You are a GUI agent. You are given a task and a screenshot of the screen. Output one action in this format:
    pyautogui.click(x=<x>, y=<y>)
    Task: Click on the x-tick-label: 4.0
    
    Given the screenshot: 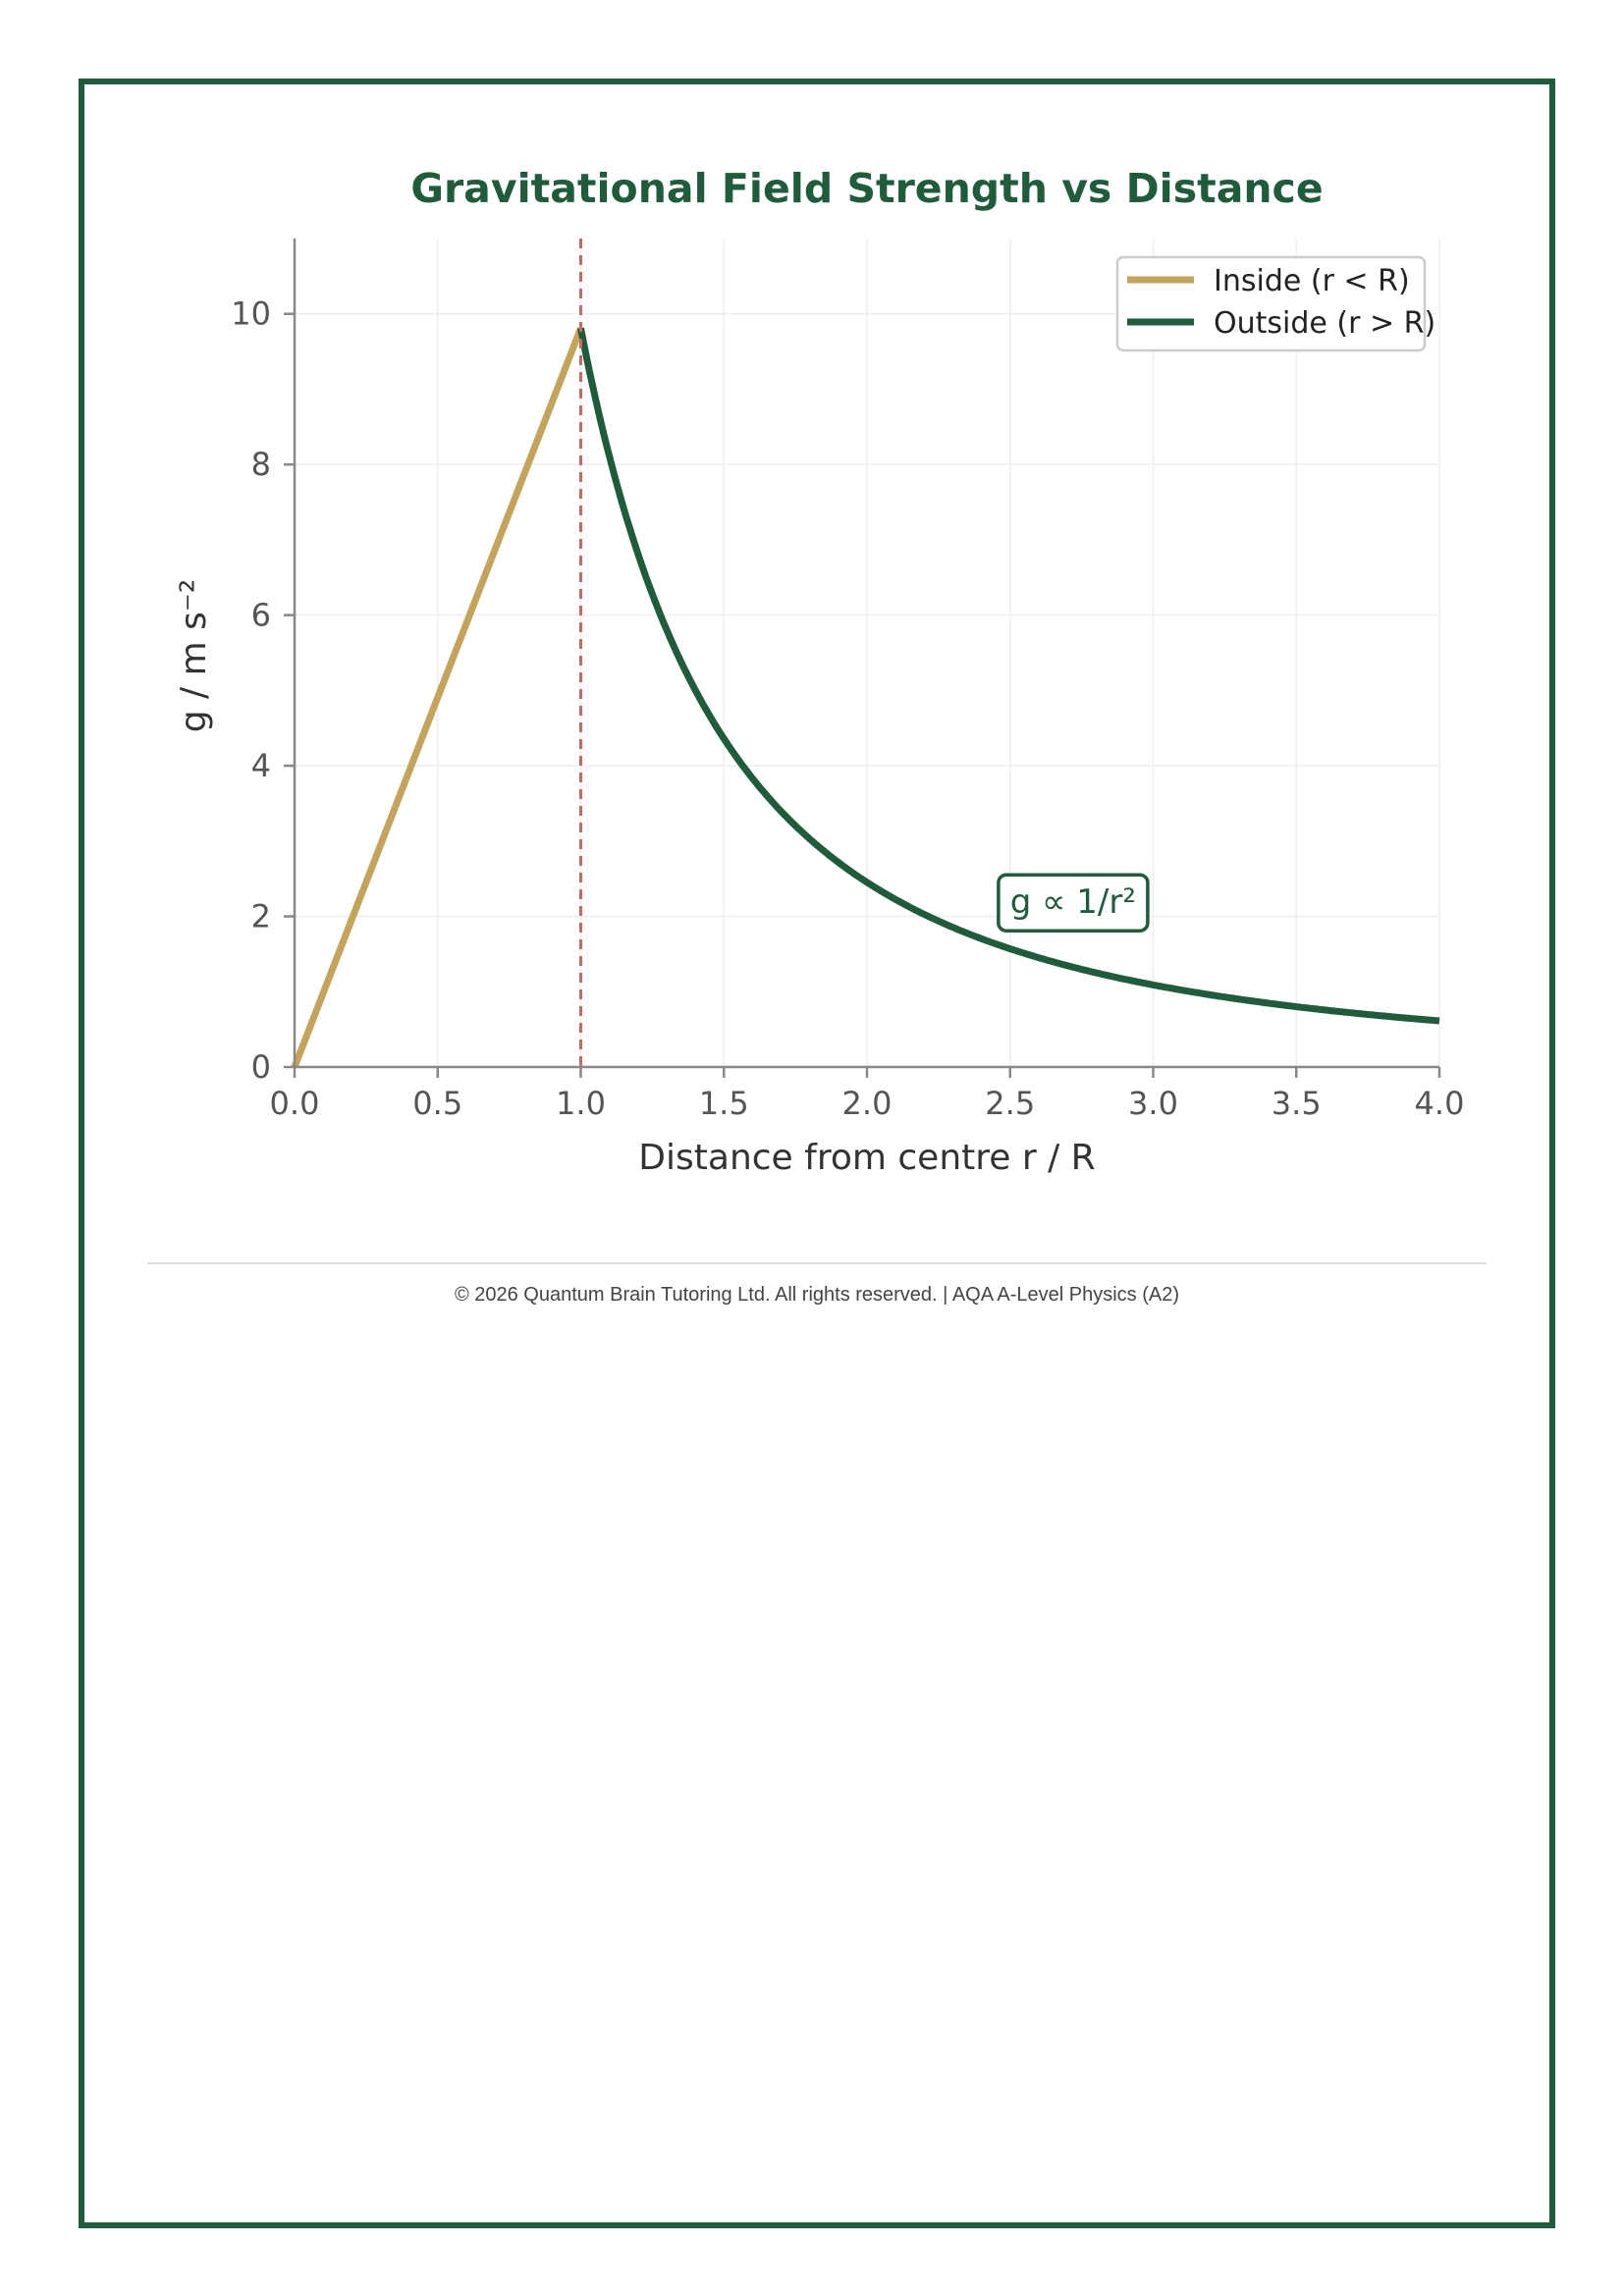 What is the action you would take?
    pyautogui.click(x=1440, y=1103)
    